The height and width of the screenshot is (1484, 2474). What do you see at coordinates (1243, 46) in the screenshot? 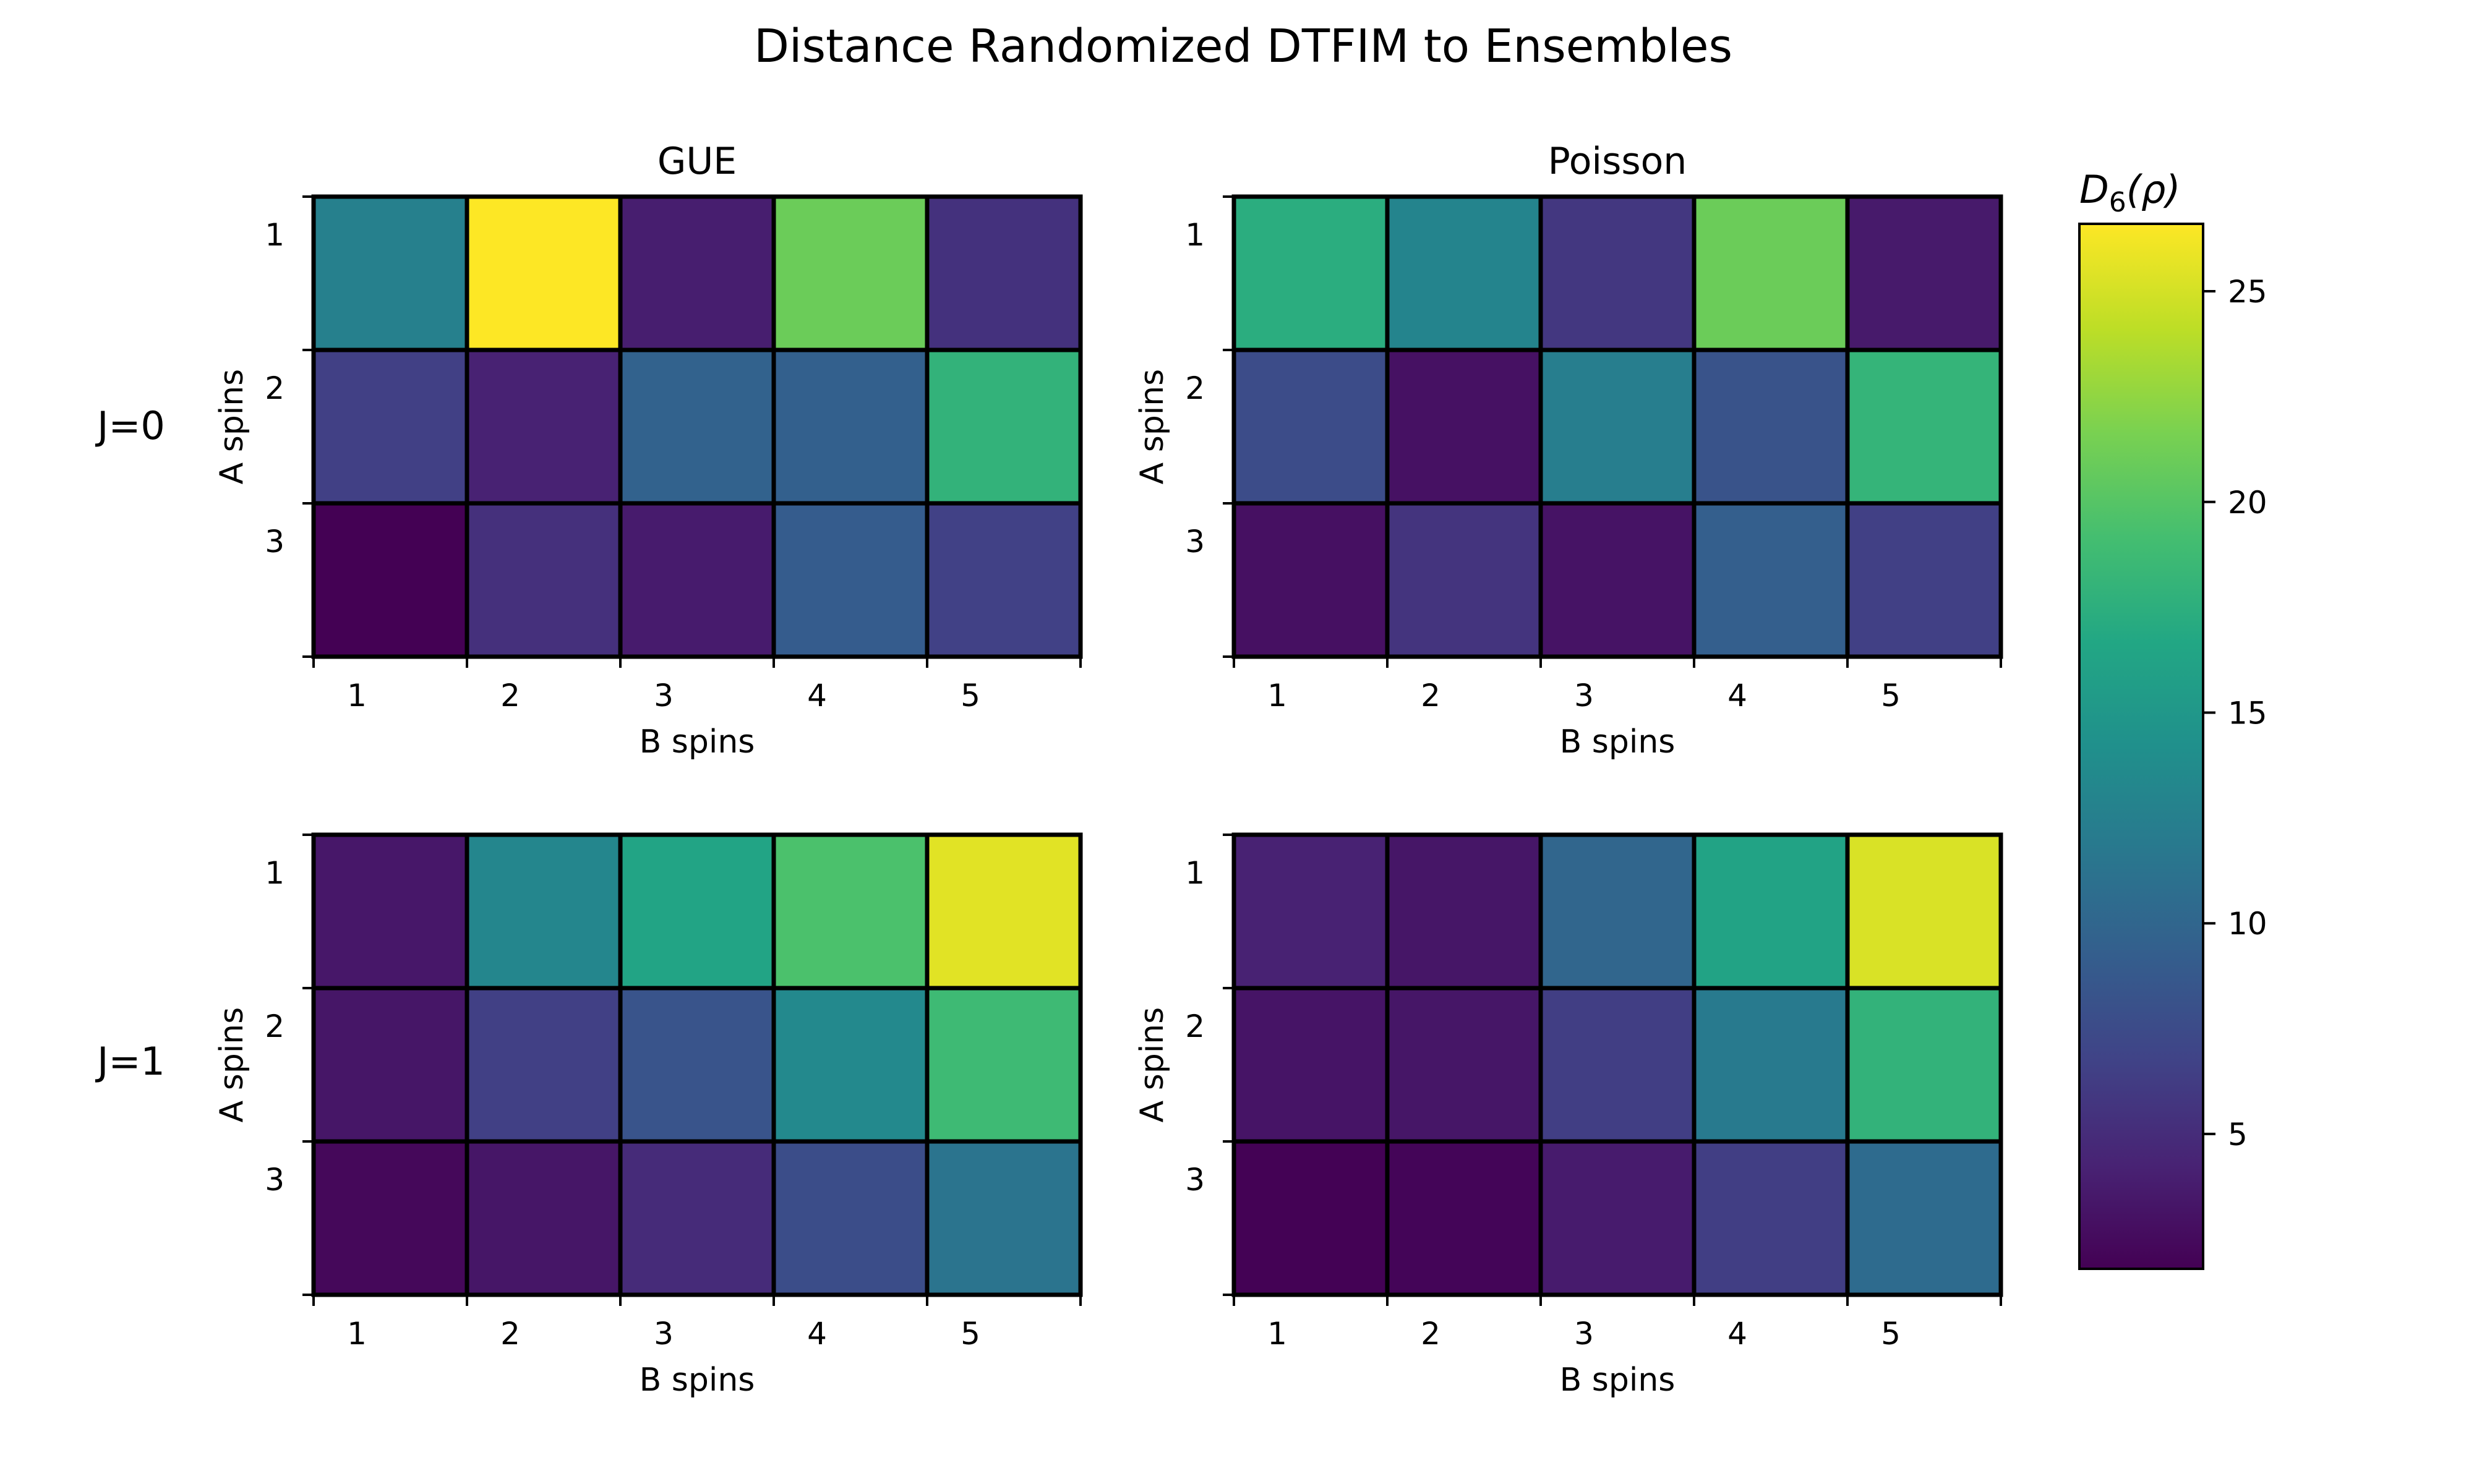
I see `chart-title: Distance Randomized DTFIM to Ensembles` at bounding box center [1243, 46].